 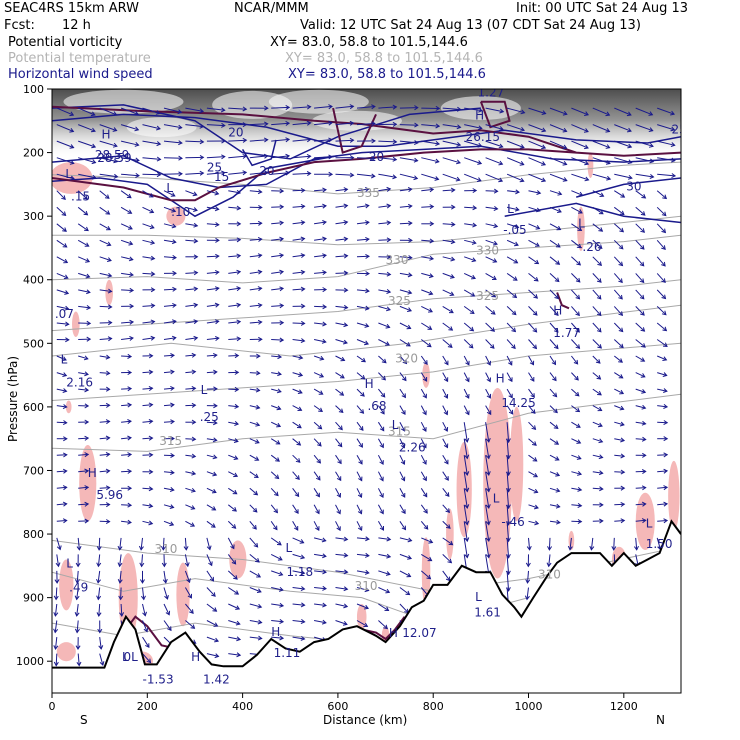 What do you see at coordinates (366, 130) in the screenshot?
I see `wind-speed-contour` at bounding box center [366, 130].